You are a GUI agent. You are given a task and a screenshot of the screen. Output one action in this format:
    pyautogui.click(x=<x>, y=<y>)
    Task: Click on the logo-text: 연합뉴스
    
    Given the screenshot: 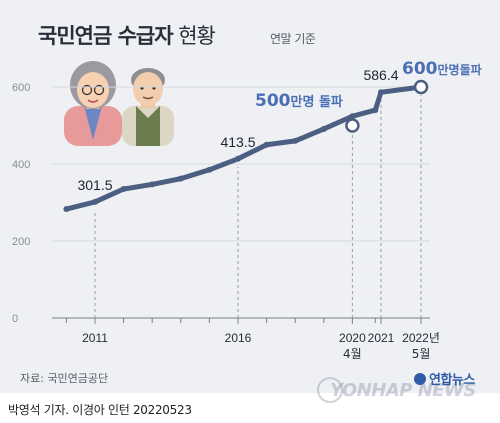 What is the action you would take?
    pyautogui.click(x=452, y=380)
    